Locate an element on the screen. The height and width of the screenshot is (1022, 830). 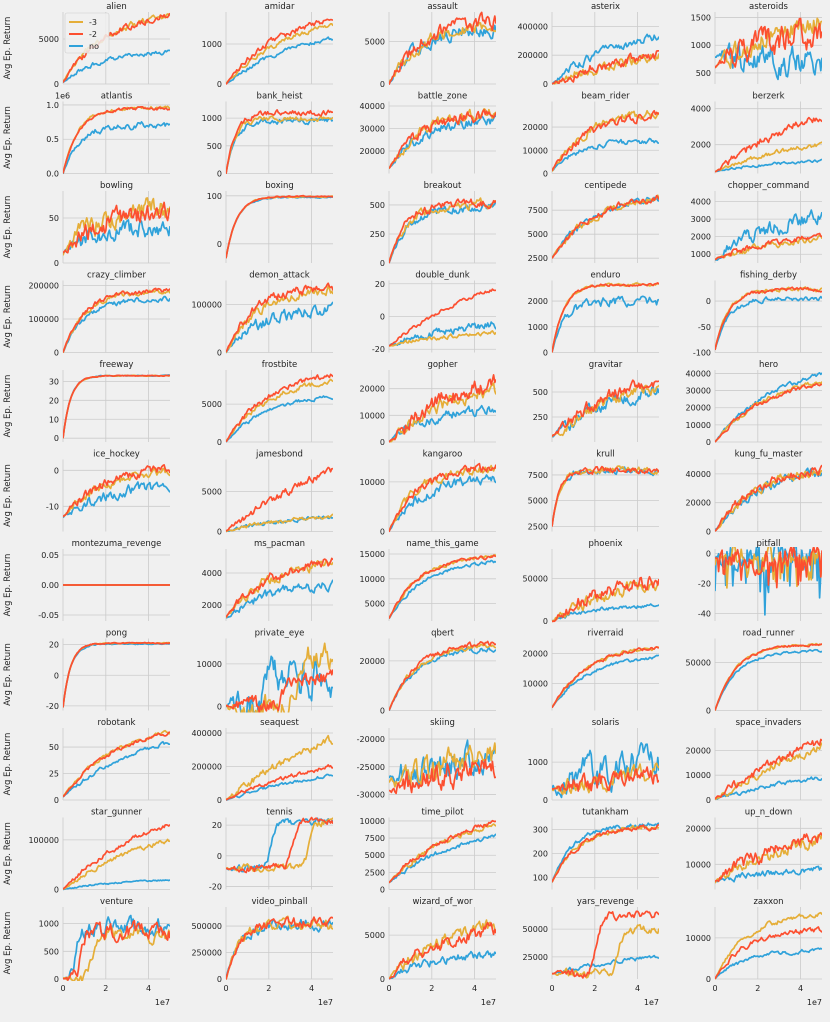
panel-enduro: enduro 0 1000 2000 is located at coordinates (593, 314).